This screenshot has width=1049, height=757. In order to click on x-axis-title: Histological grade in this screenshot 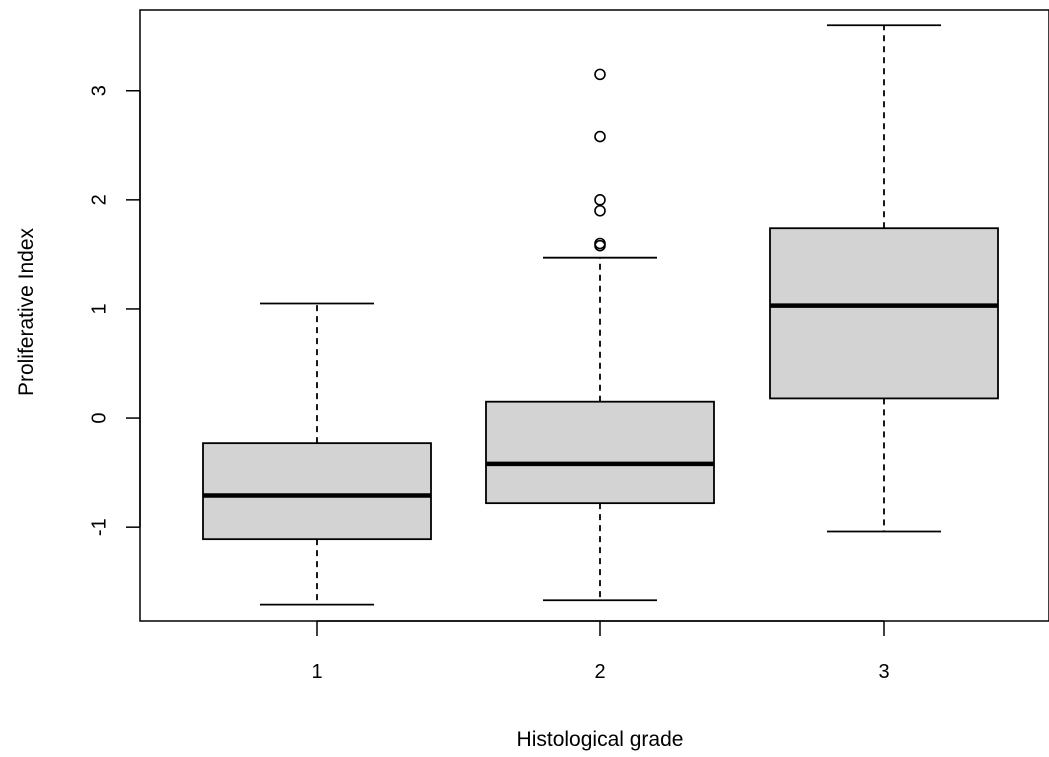, I will do `click(600, 739)`.